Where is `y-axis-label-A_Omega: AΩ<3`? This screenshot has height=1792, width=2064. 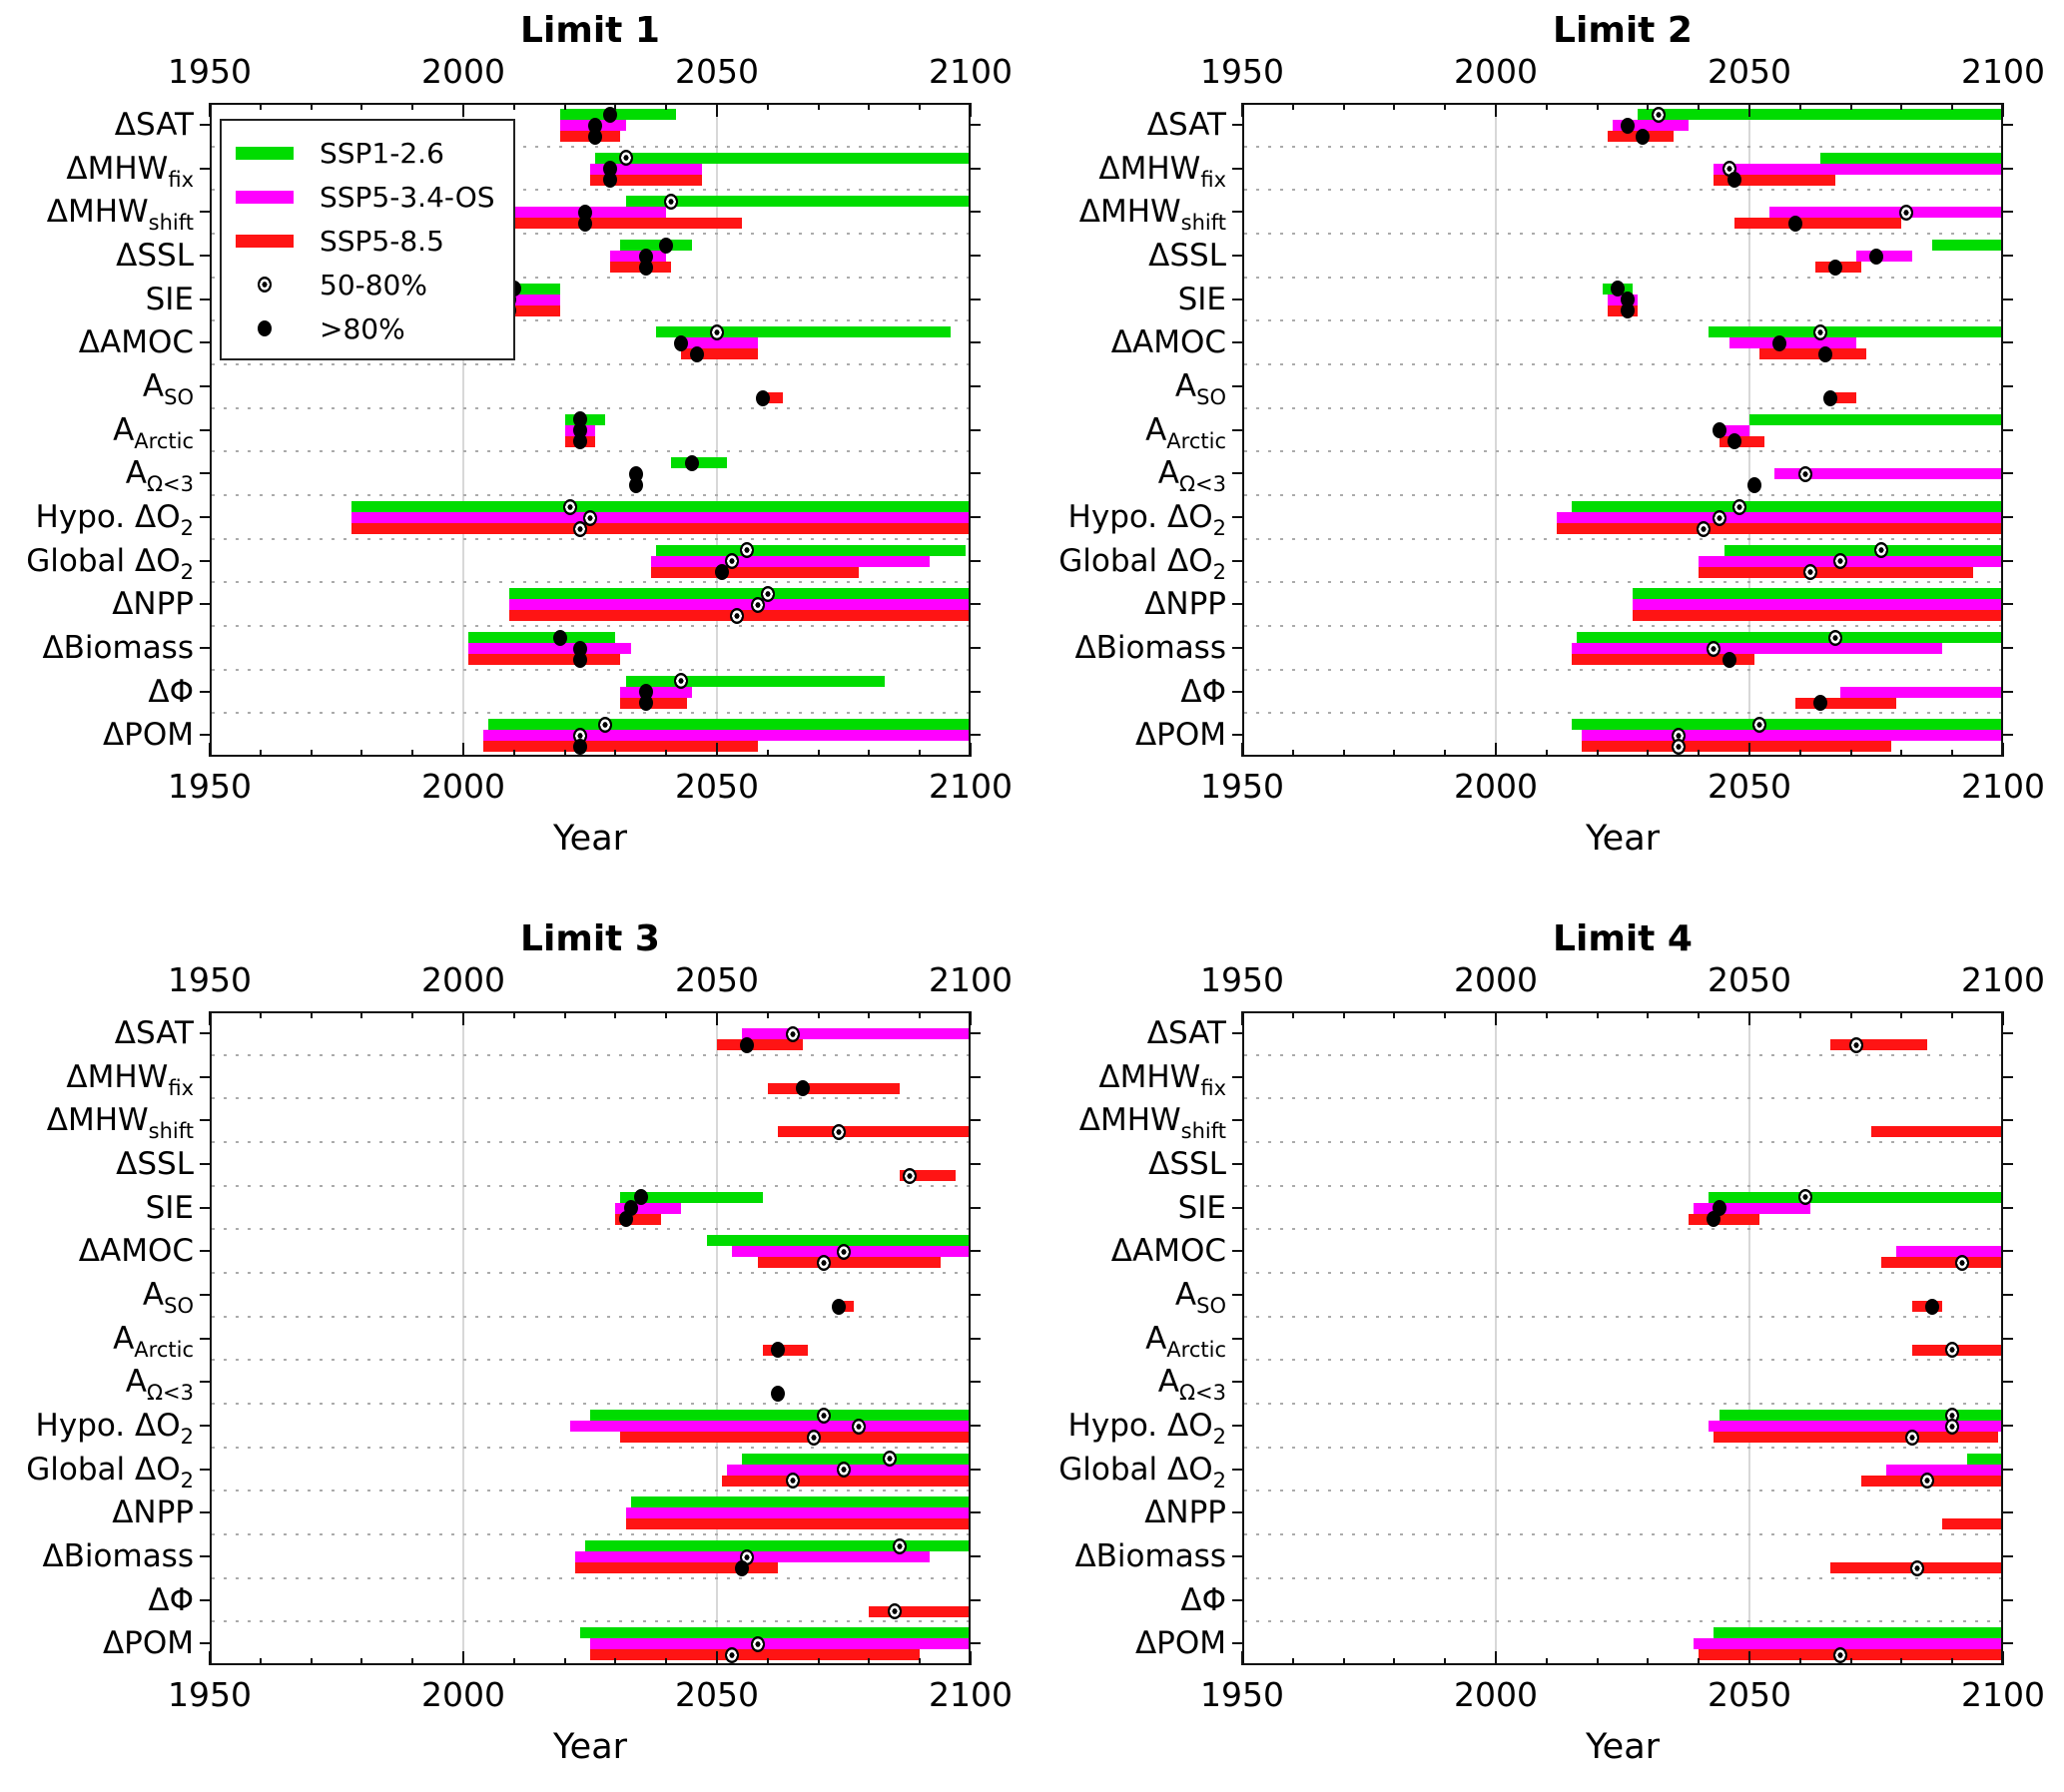
y-axis-label-A_Omega: AΩ<3 is located at coordinates (1192, 1387).